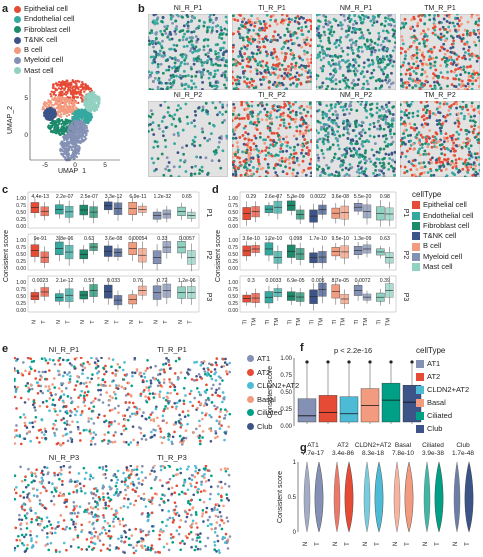 The height and width of the screenshot is (557, 483). Describe the element at coordinates (40, 239) in the screenshot. I see `p-value-label: 9e-91` at that location.